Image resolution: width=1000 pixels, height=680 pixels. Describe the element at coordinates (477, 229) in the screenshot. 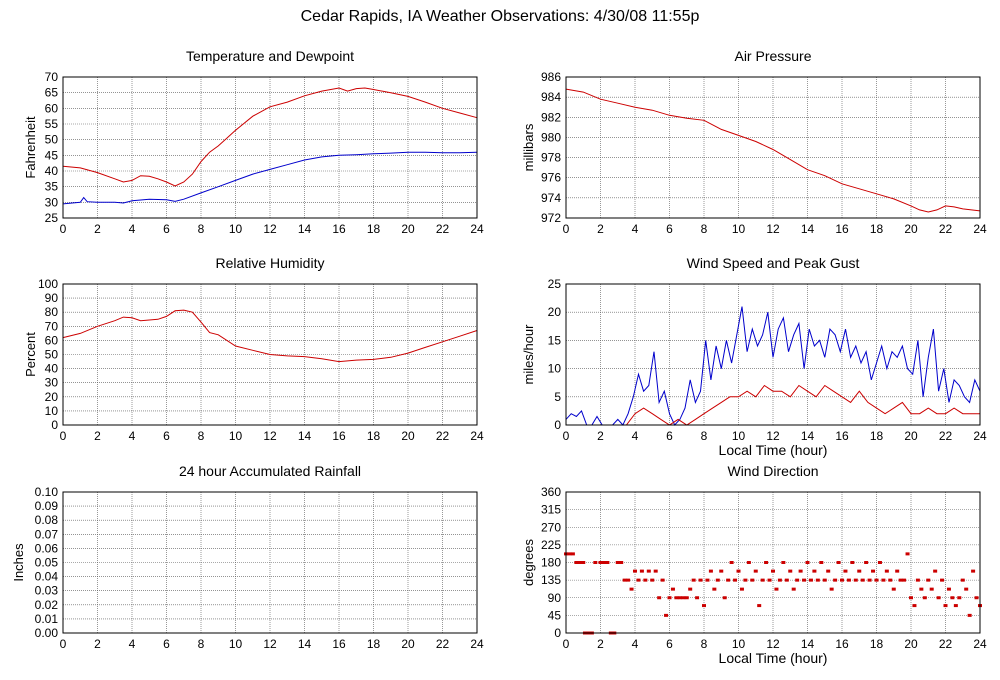

I see `temp-x-tick-label: 24` at that location.